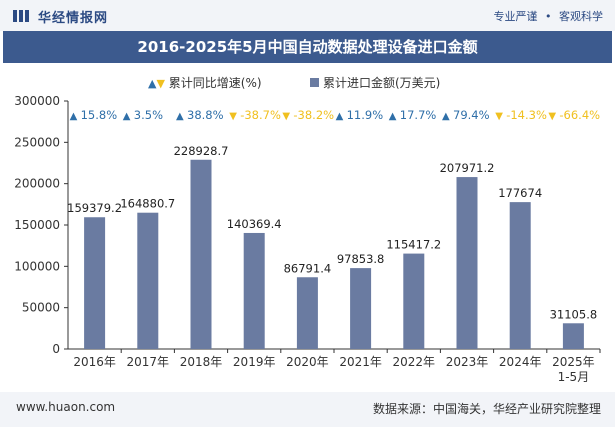 This screenshot has width=615, height=427. What do you see at coordinates (99, 115) in the screenshot?
I see `growth-label: 15.8%` at bounding box center [99, 115].